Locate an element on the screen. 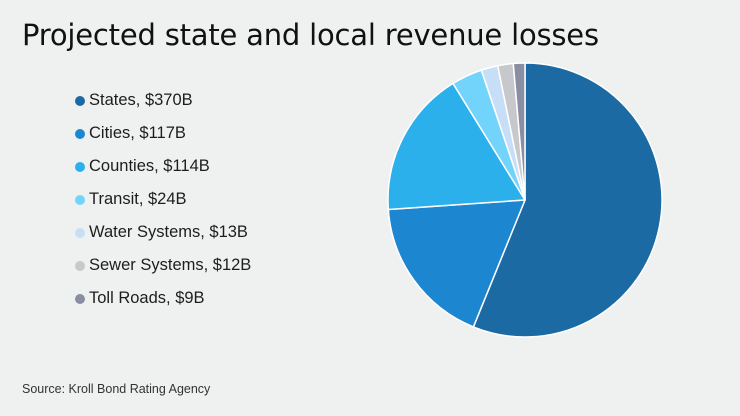 Image resolution: width=740 pixels, height=416 pixels. legend-label-water-systems: Water Systems, $13B is located at coordinates (168, 232).